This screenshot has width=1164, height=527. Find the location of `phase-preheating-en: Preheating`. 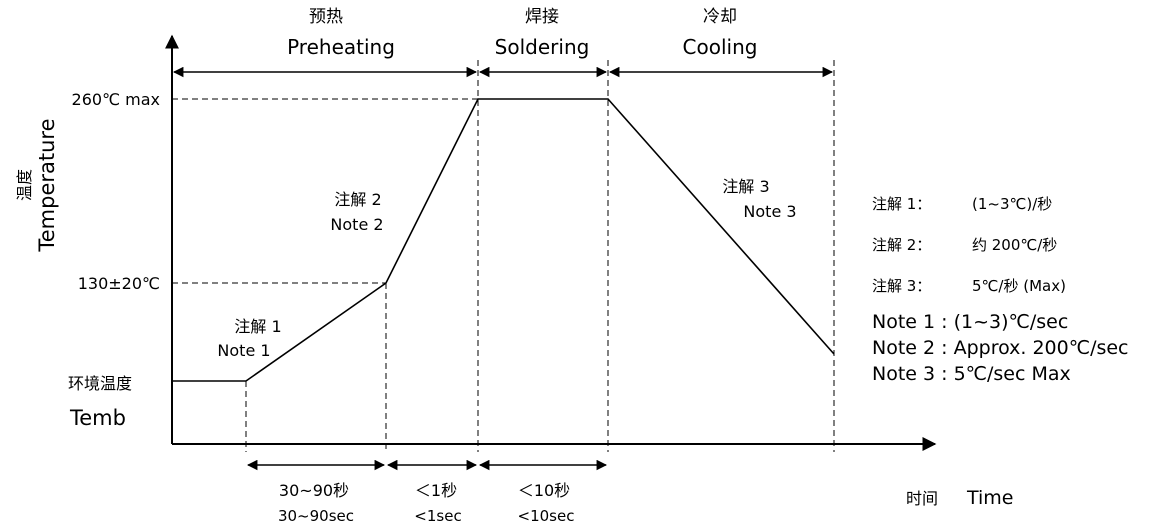

phase-preheating-en: Preheating is located at coordinates (341, 47).